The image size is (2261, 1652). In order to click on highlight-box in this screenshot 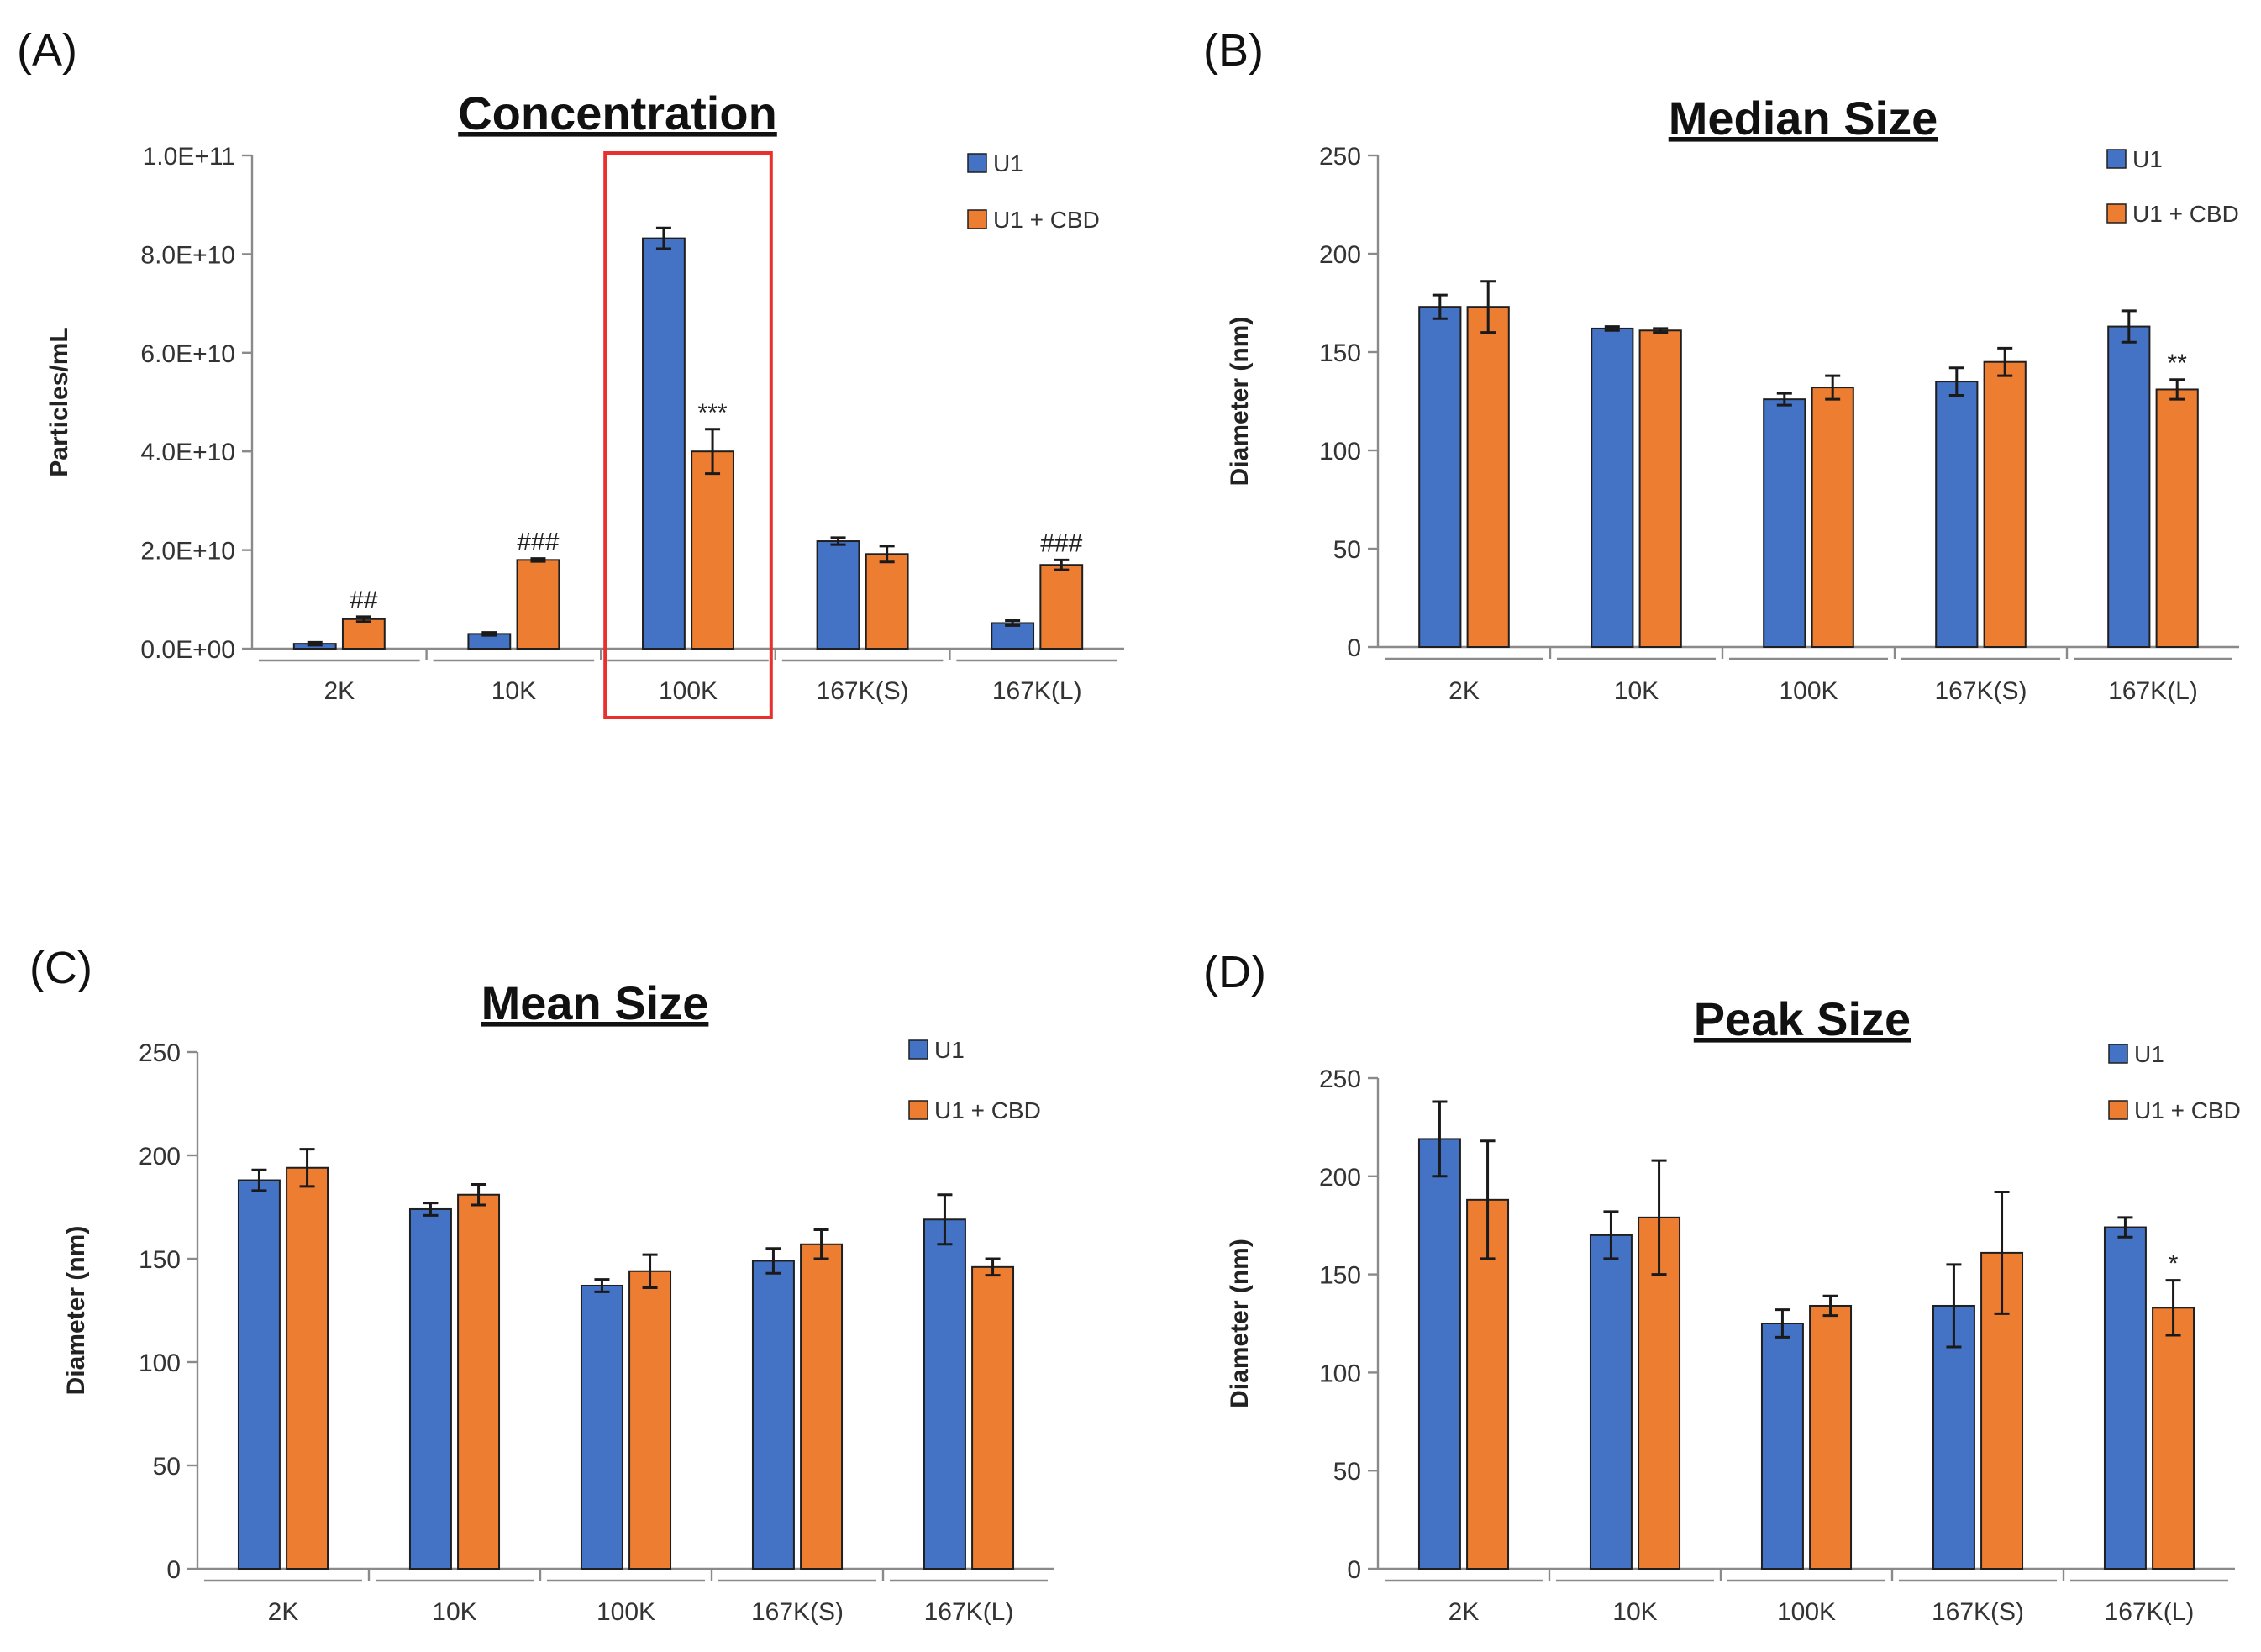, I will do `click(688, 435)`.